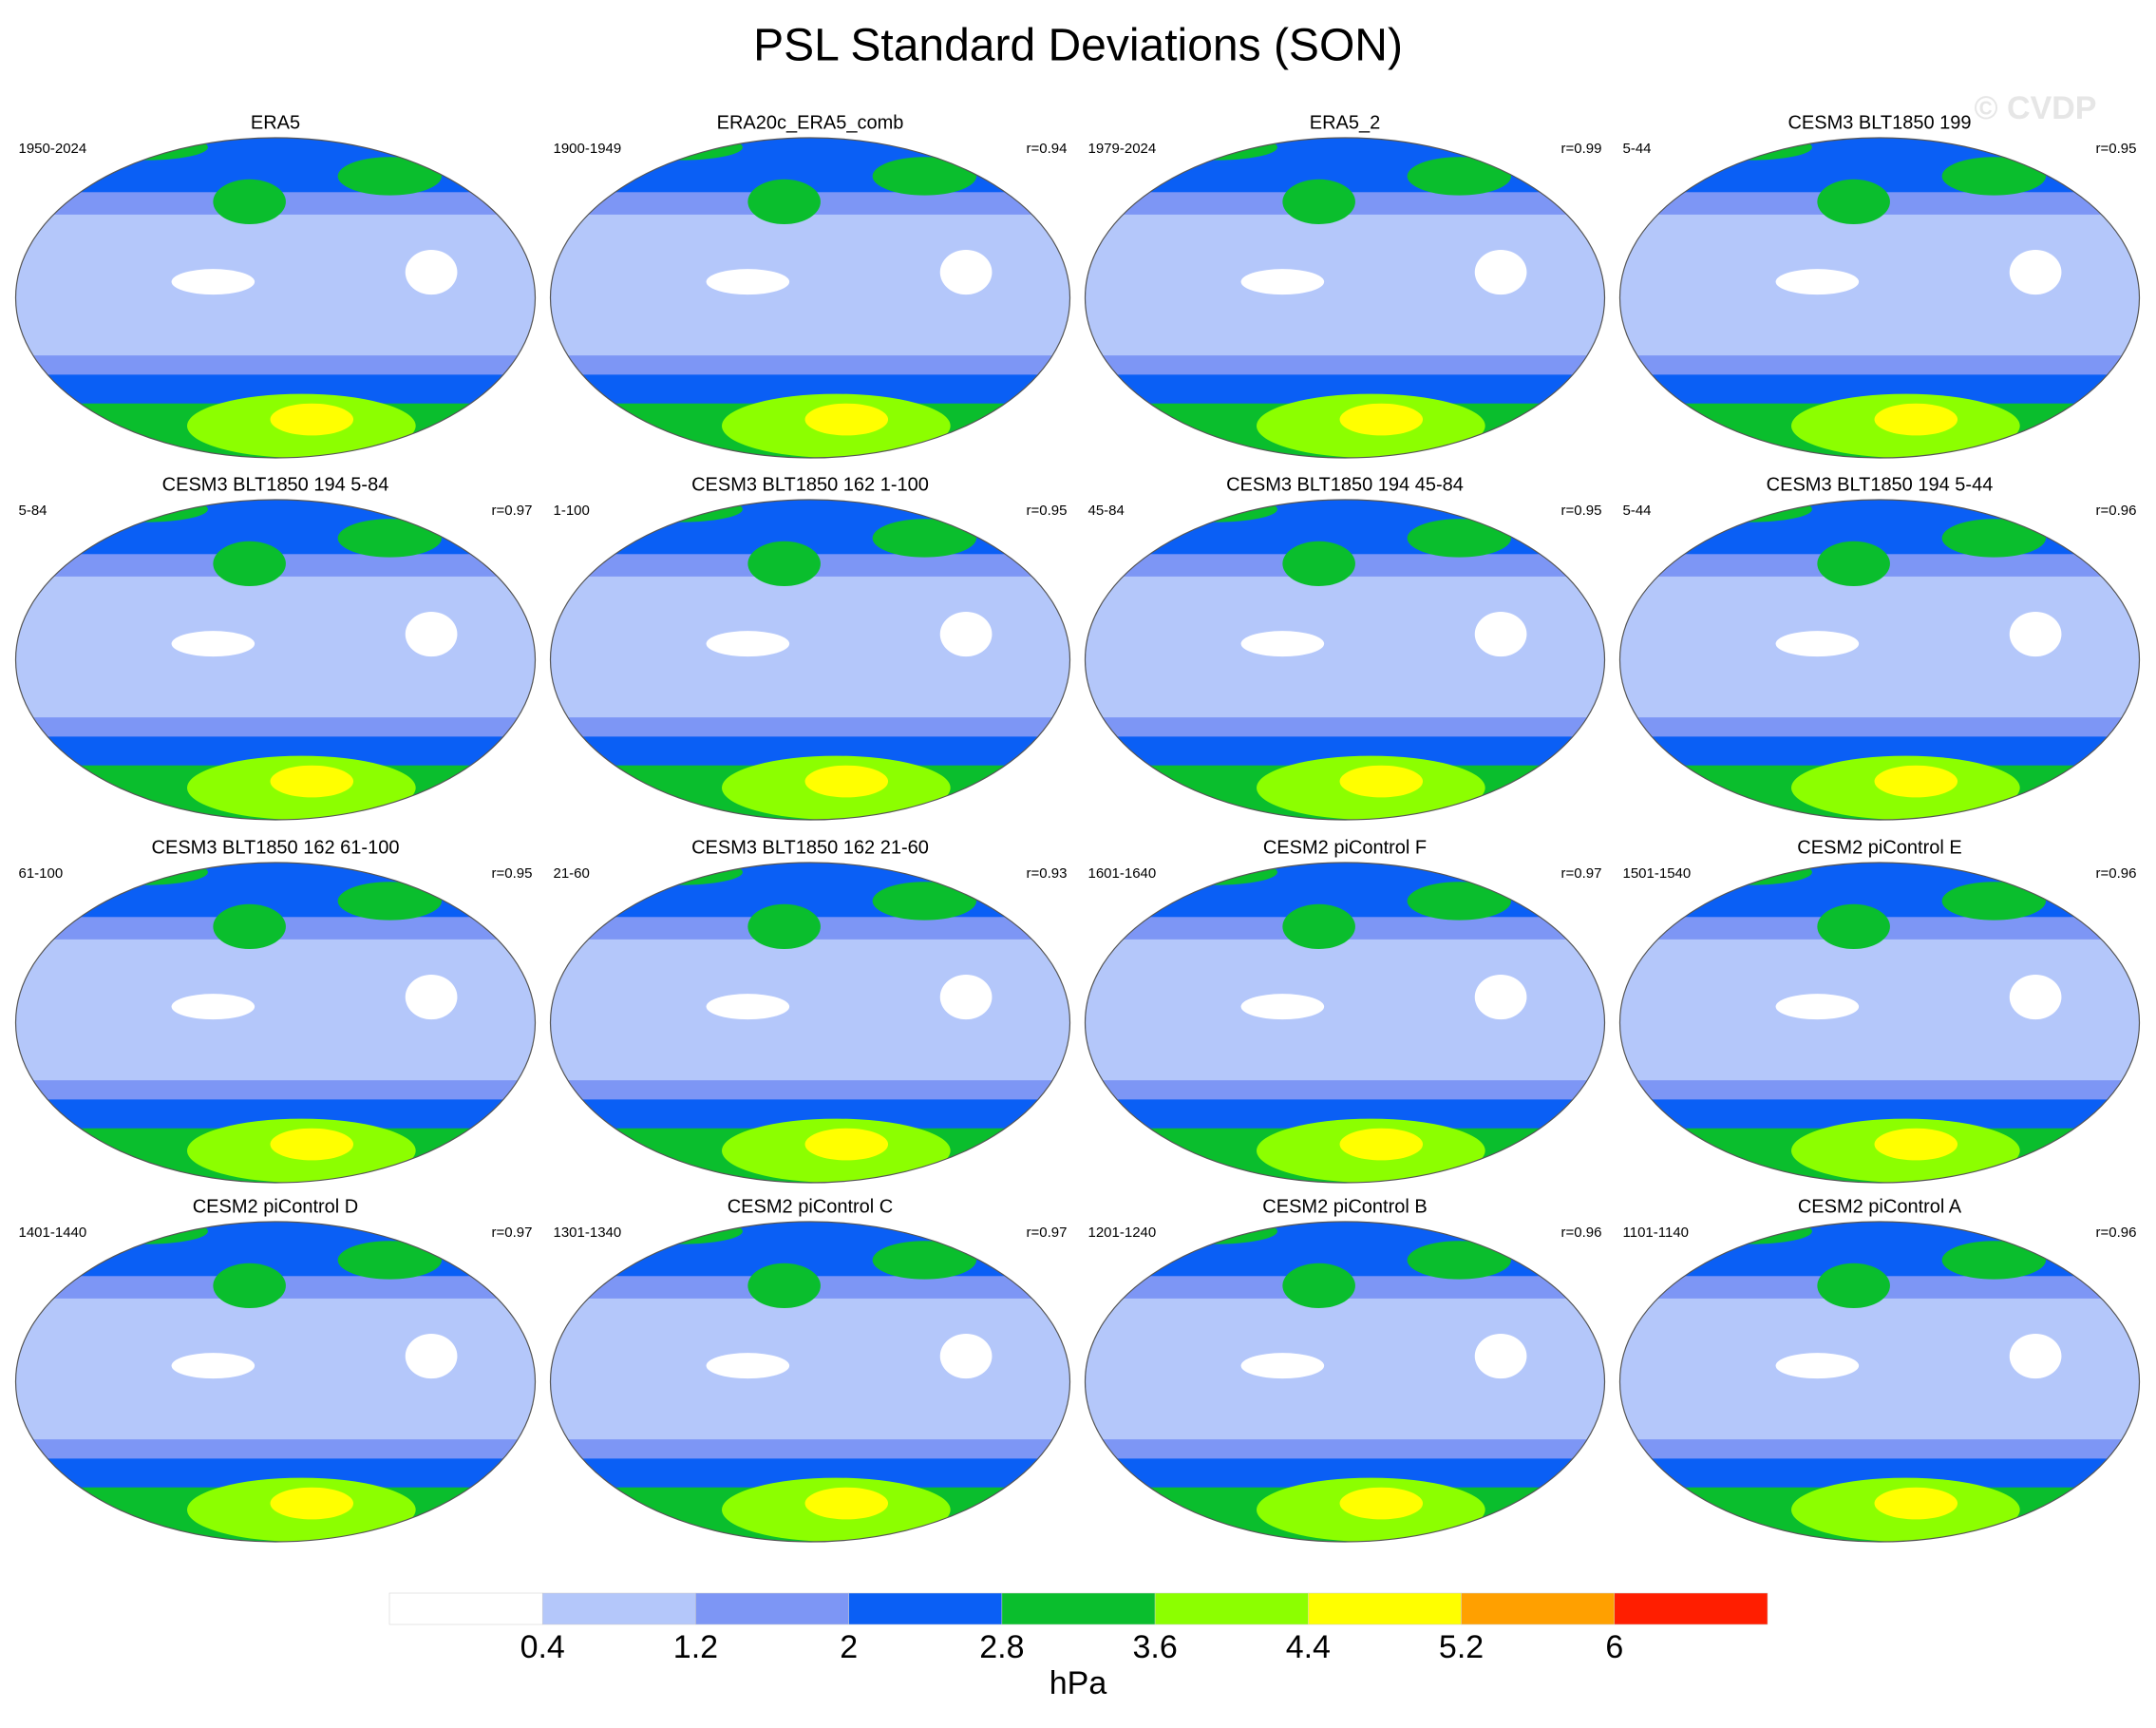 This screenshot has height=1728, width=2156. I want to click on panel-title: CESM2 piControl C, so click(811, 1206).